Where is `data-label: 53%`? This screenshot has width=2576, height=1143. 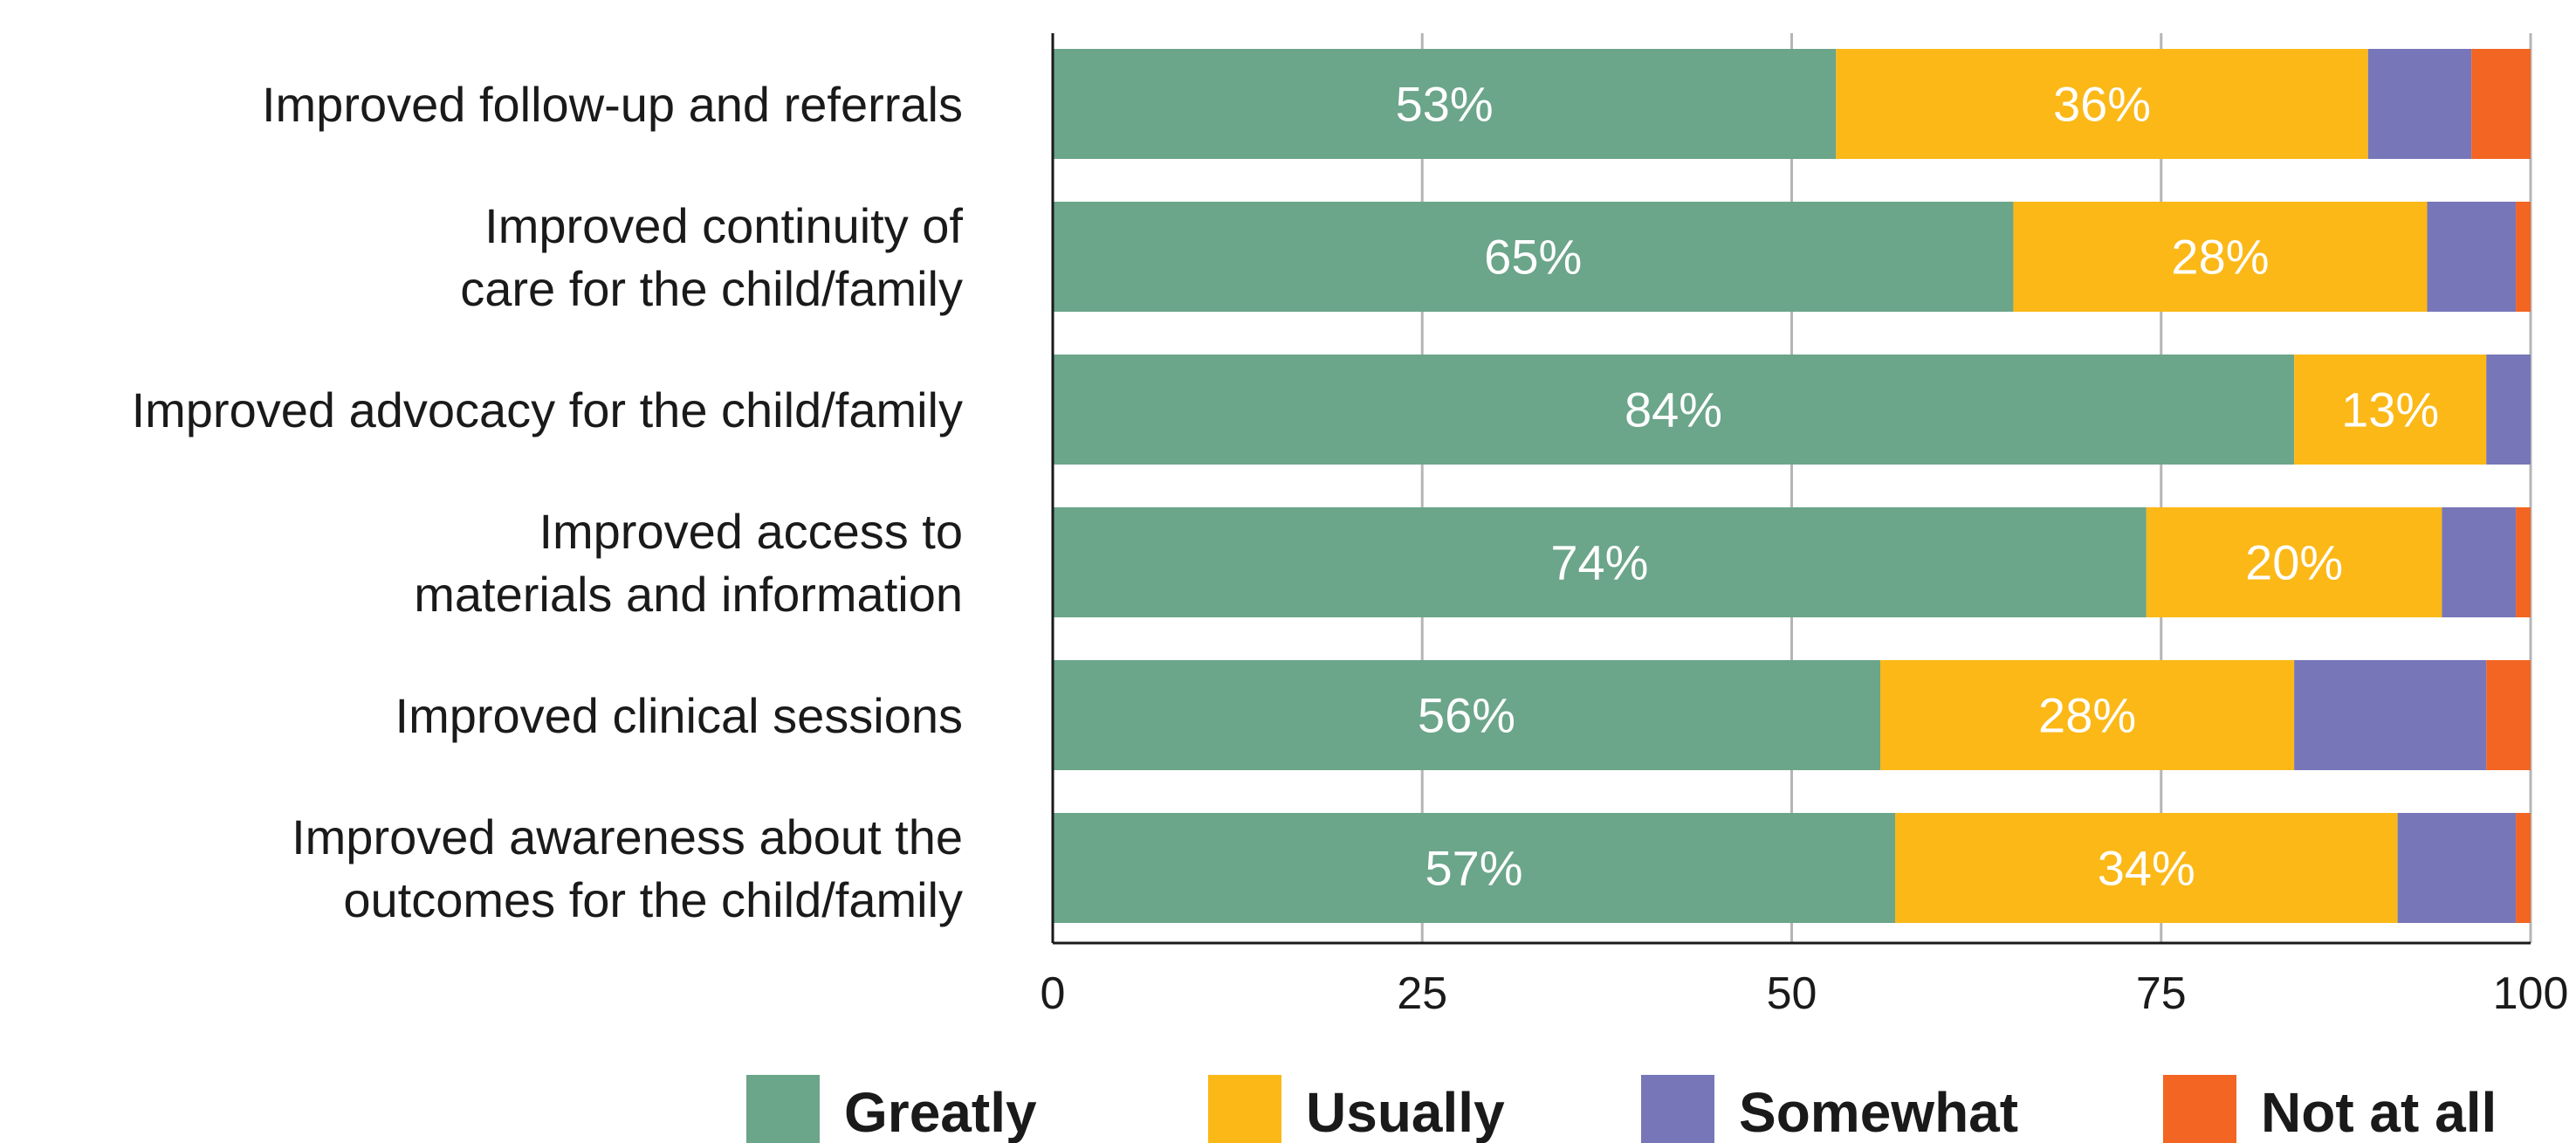
data-label: 53% is located at coordinates (1445, 104).